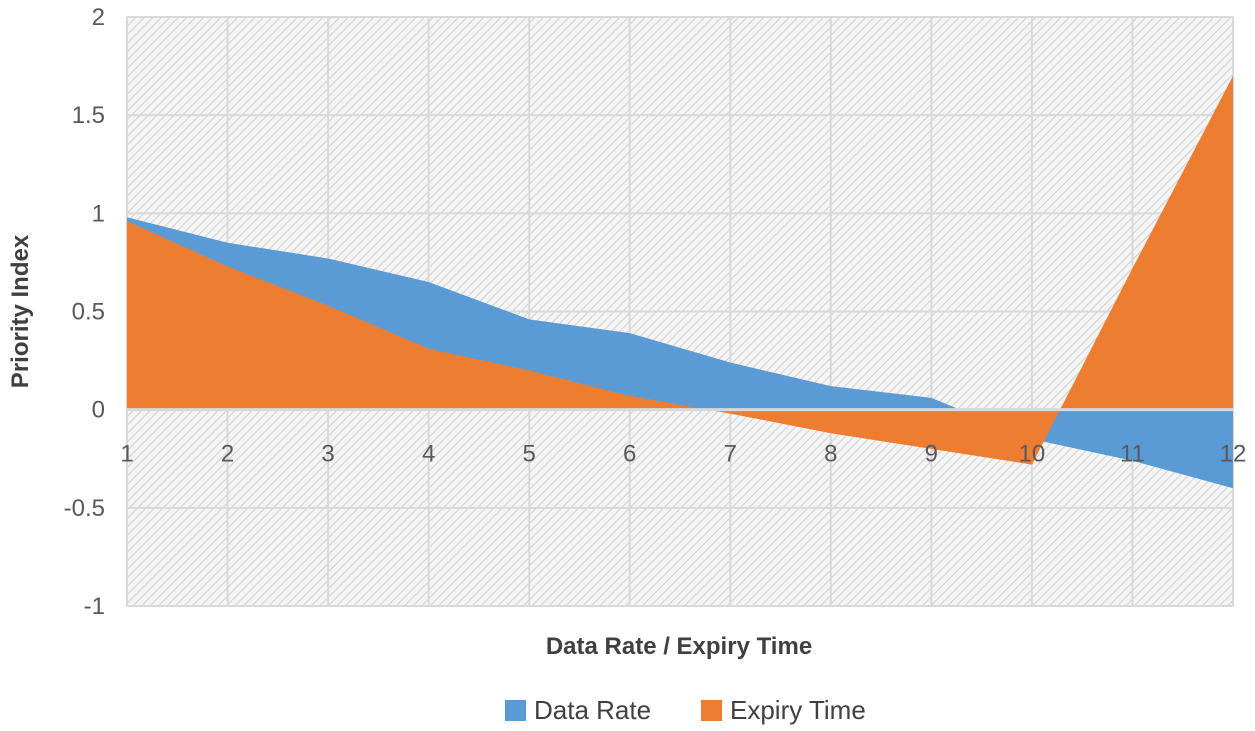 The height and width of the screenshot is (731, 1255). I want to click on x-tick-label: 12, so click(1233, 454).